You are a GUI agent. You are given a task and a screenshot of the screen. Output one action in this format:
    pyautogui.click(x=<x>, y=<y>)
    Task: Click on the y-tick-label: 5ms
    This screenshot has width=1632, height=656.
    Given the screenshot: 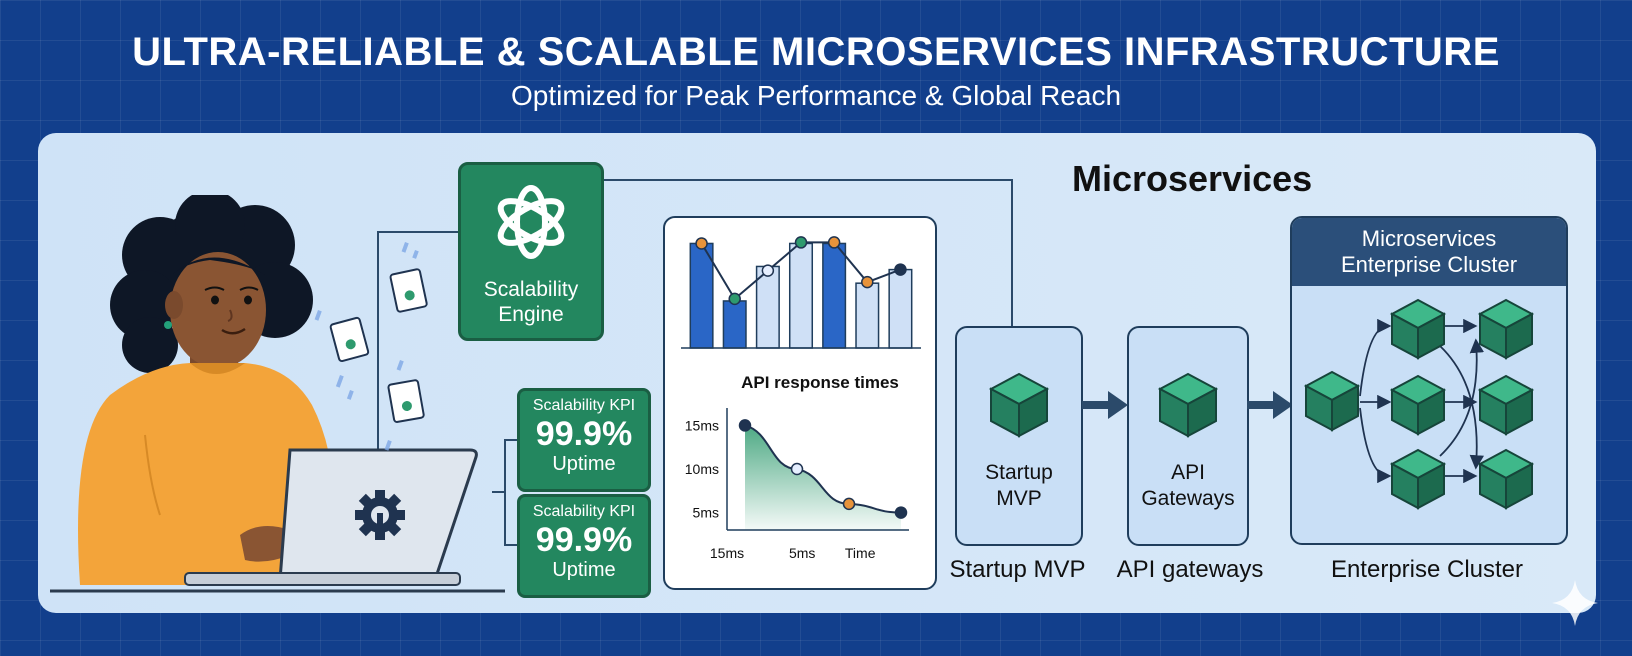 What is the action you would take?
    pyautogui.click(x=706, y=513)
    